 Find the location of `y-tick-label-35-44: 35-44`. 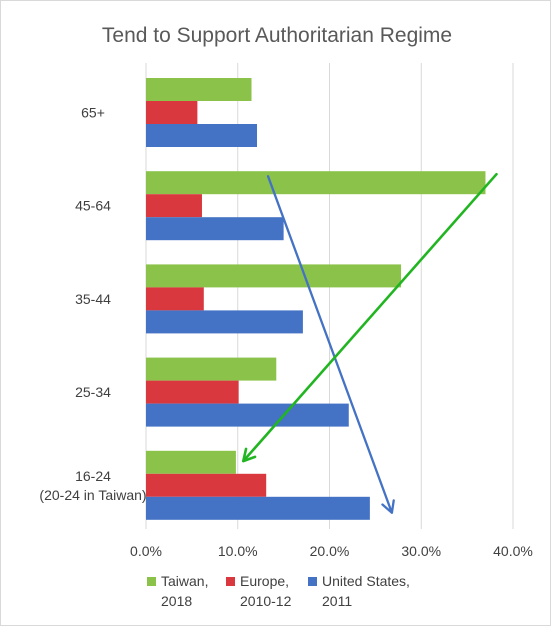

y-tick-label-35-44: 35-44 is located at coordinates (93, 299).